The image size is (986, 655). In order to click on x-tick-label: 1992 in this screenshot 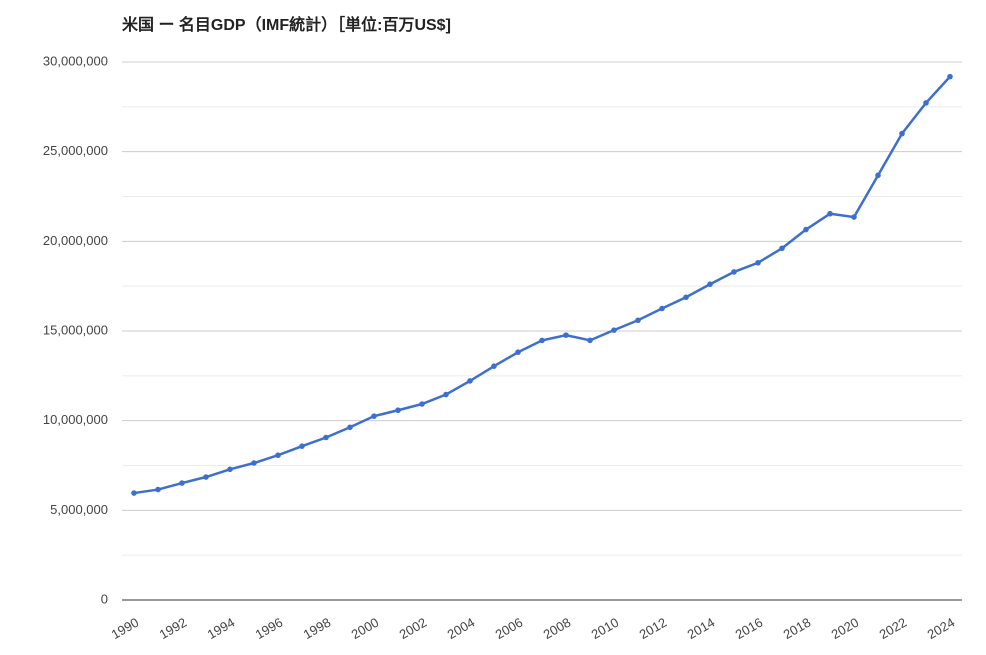, I will do `click(173, 628)`.